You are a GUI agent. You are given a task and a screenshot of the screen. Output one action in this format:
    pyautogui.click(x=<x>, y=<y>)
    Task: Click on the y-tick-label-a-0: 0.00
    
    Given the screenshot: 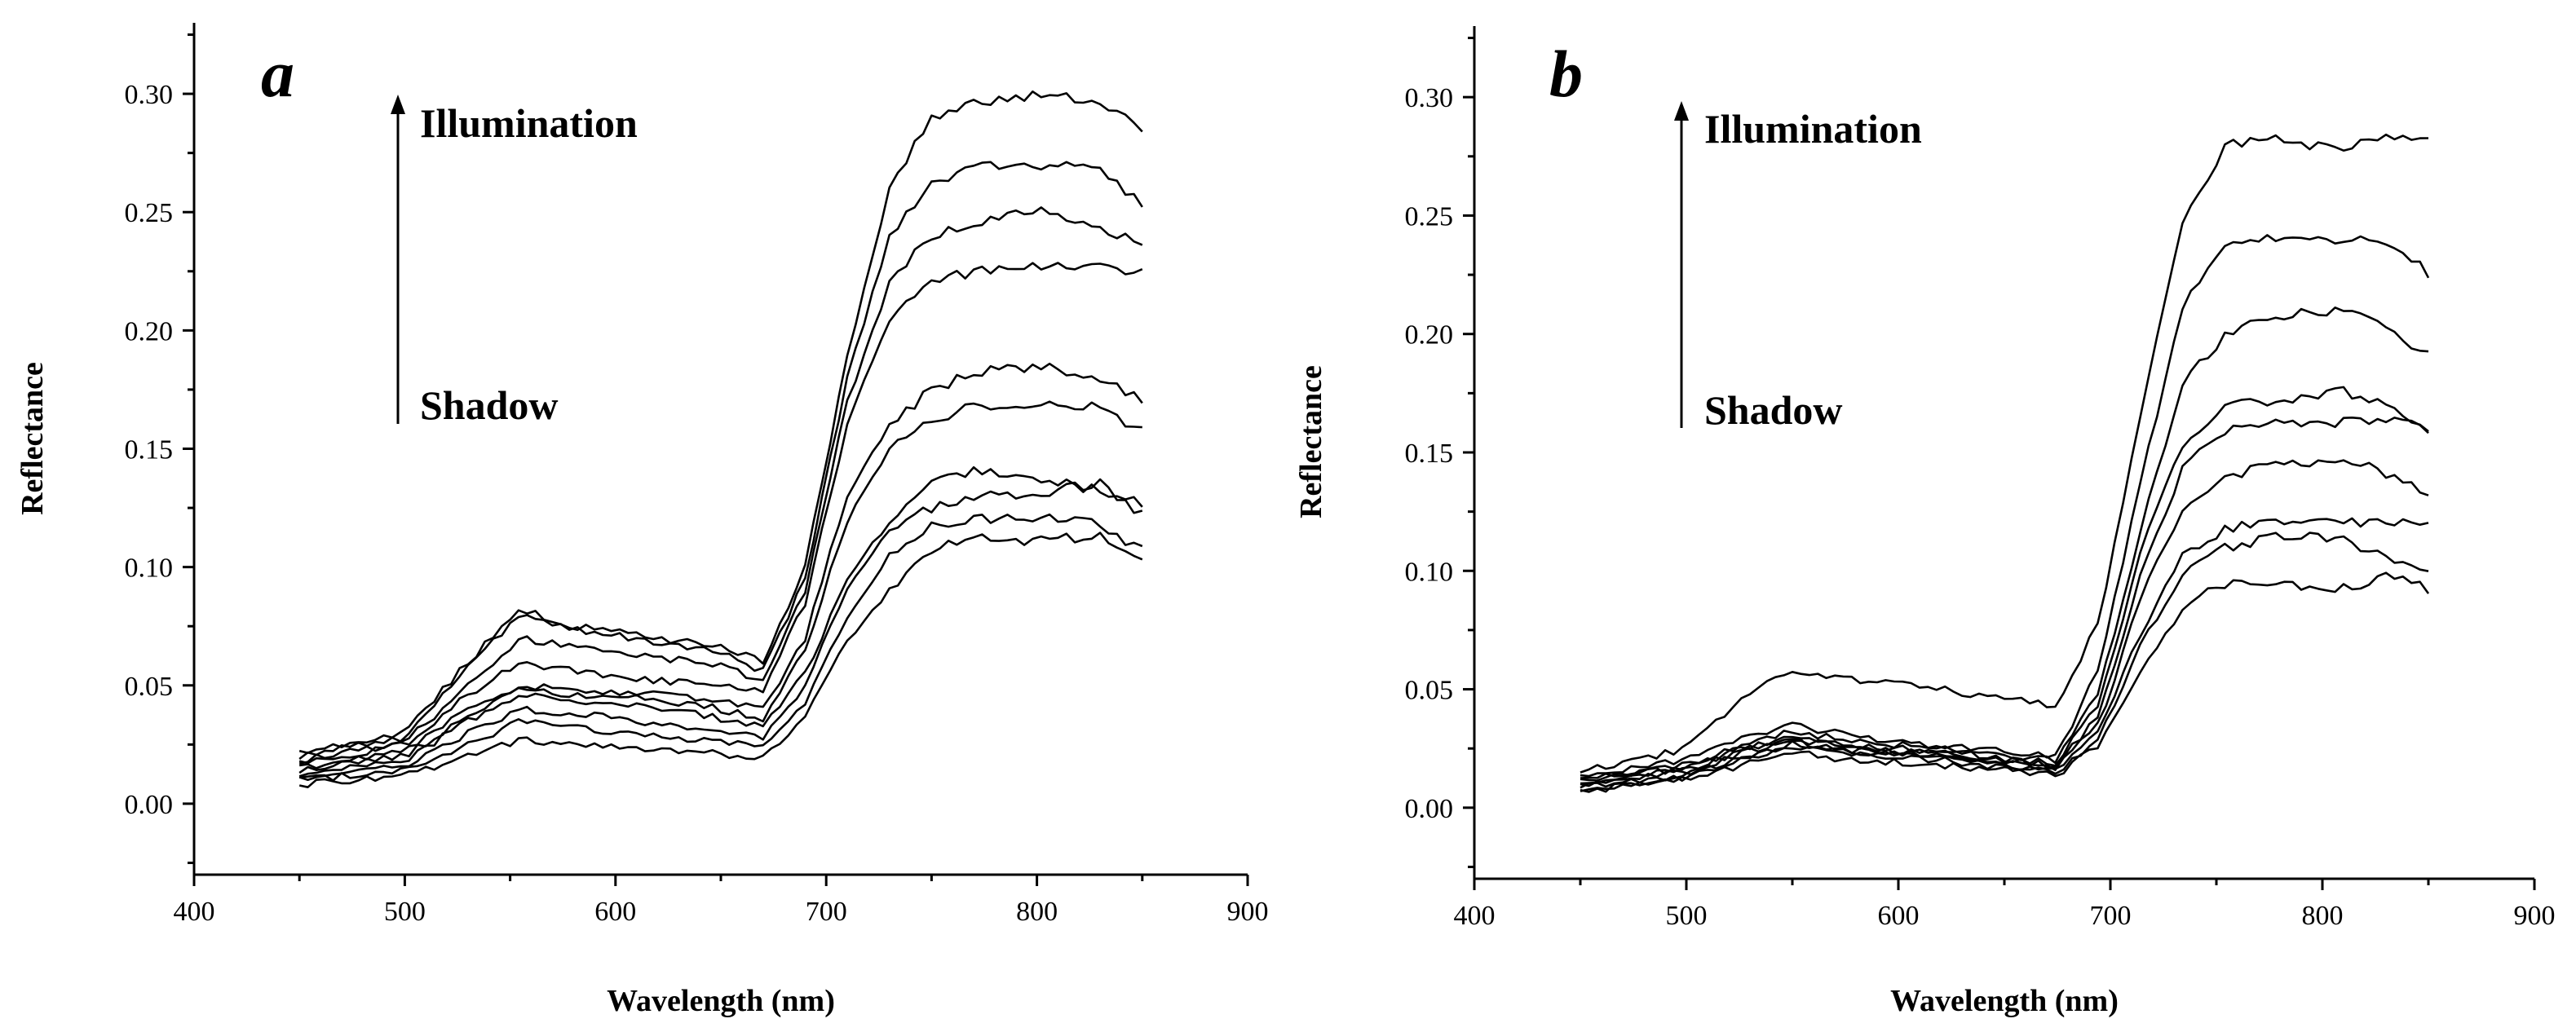 What is the action you would take?
    pyautogui.click(x=149, y=805)
    